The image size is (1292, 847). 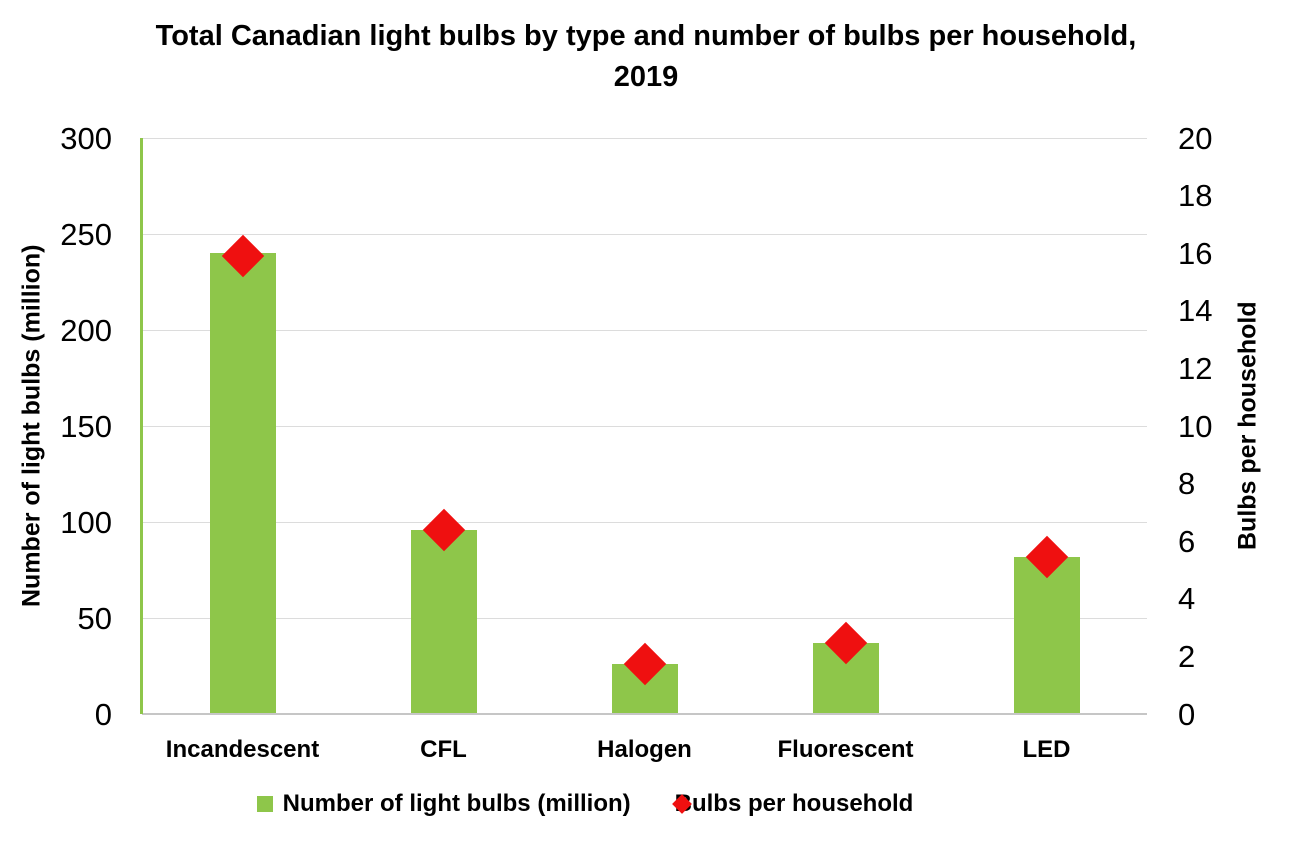 What do you see at coordinates (264, 804) in the screenshot?
I see `legend-square-marker` at bounding box center [264, 804].